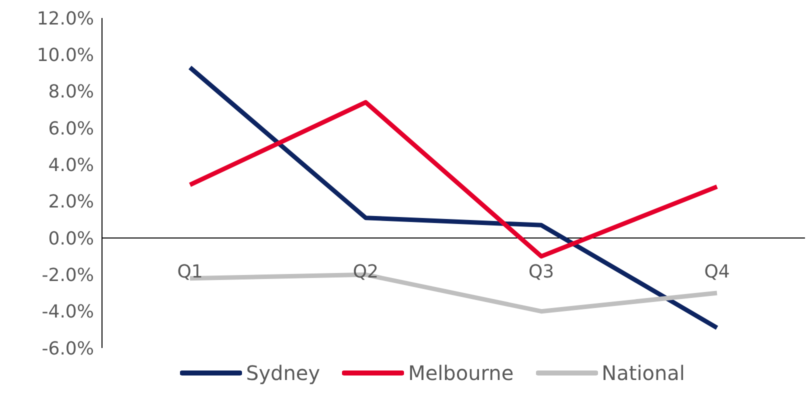 The image size is (807, 401). What do you see at coordinates (71, 202) in the screenshot?
I see `y-tick-label: 2.0%` at bounding box center [71, 202].